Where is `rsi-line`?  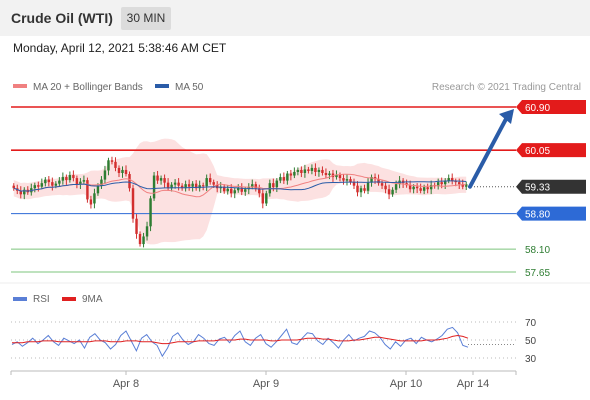
rsi-line is located at coordinates (240, 342).